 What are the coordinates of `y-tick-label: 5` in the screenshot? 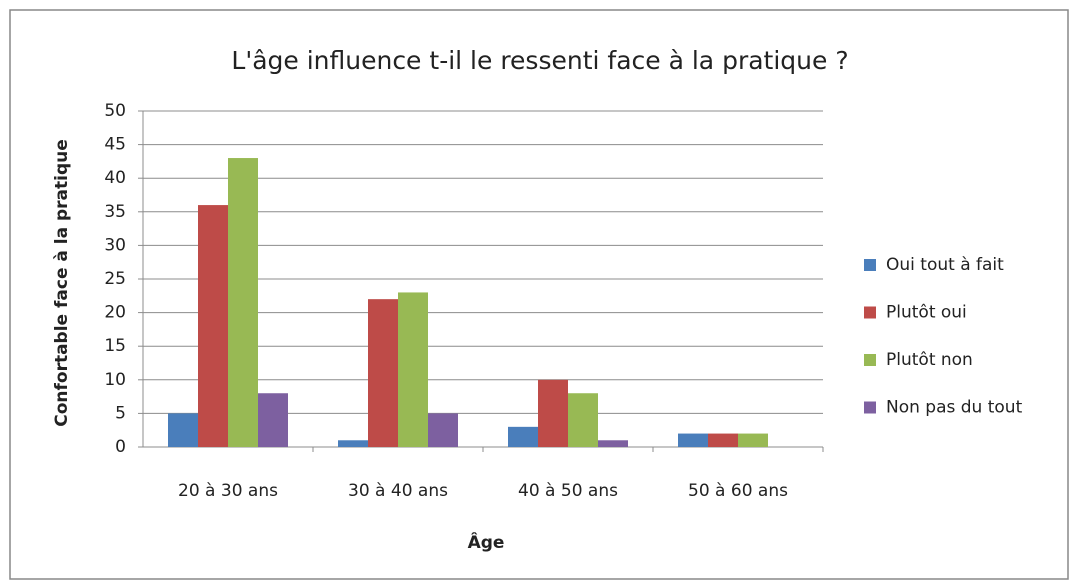 It's located at (120, 413).